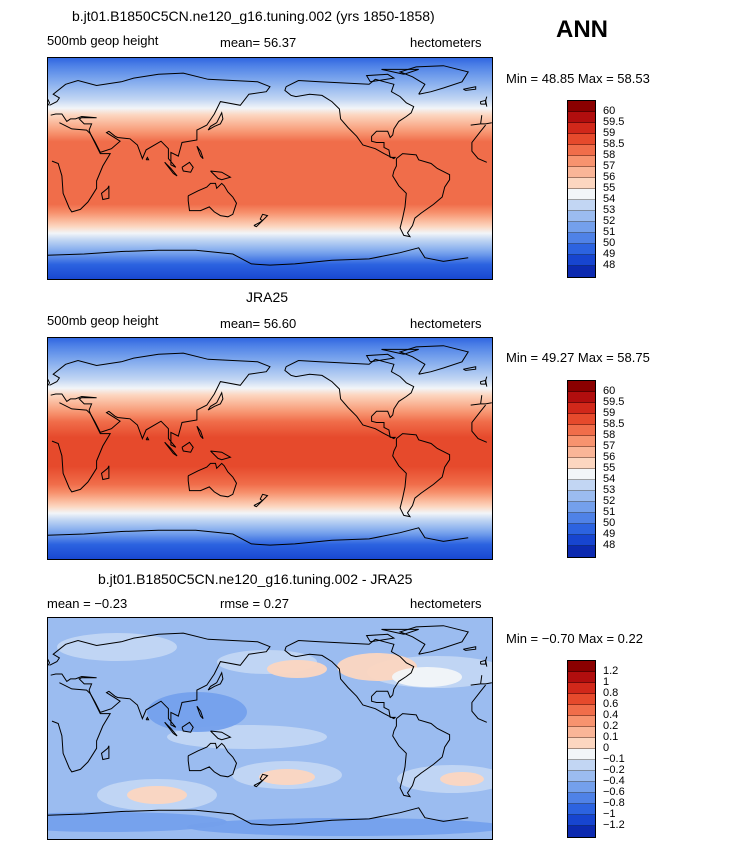 Image resolution: width=733 pixels, height=845 pixels. Describe the element at coordinates (258, 323) in the screenshot. I see `panel-2-mean: mean= 56.60` at that location.